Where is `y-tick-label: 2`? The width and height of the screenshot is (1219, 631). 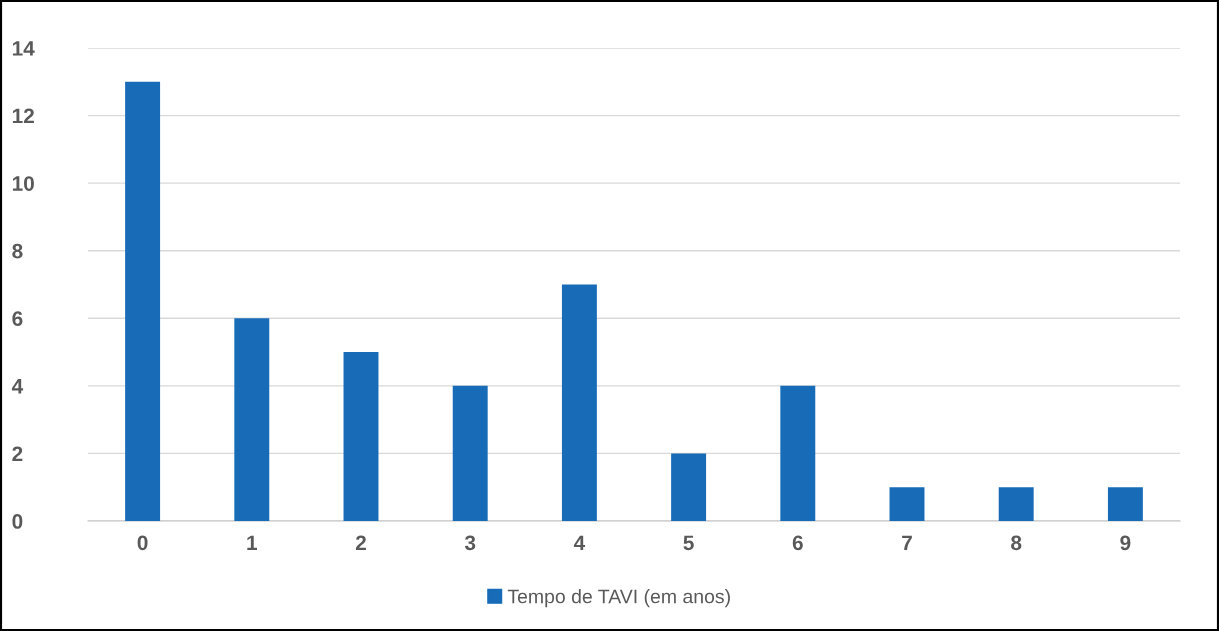
y-tick-label: 2 is located at coordinates (17, 453).